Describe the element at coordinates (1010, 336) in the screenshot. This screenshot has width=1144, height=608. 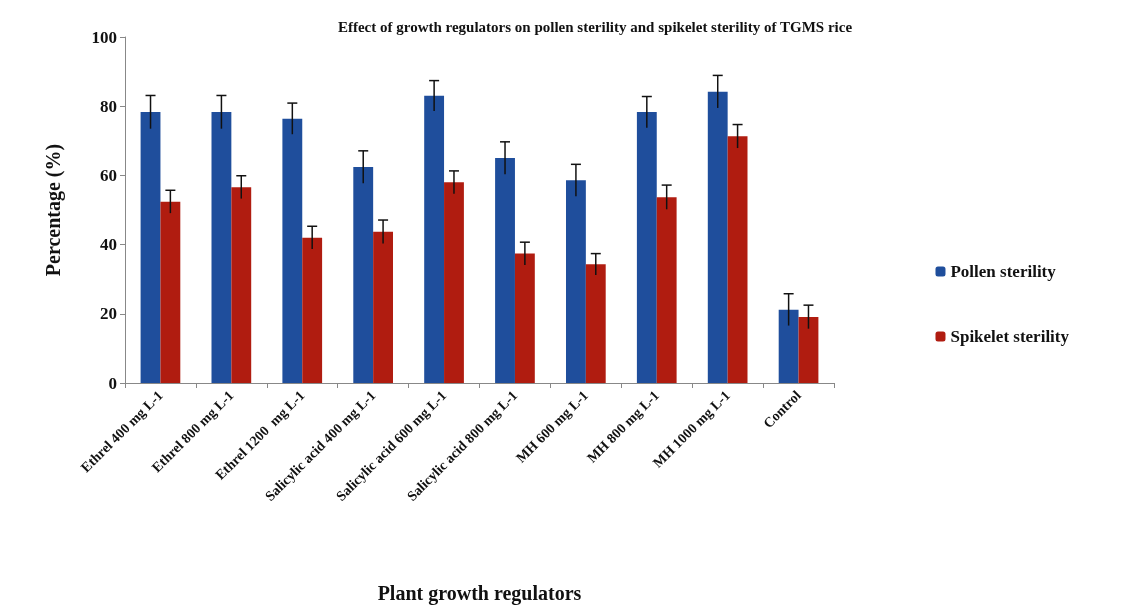
I see `legend-label: Spikelet sterility` at that location.